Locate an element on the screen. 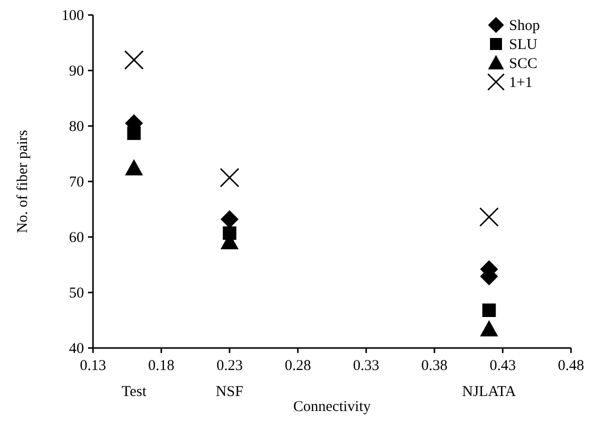 Image resolution: width=597 pixels, height=423 pixels. legend-label: 1+1 is located at coordinates (520, 83).